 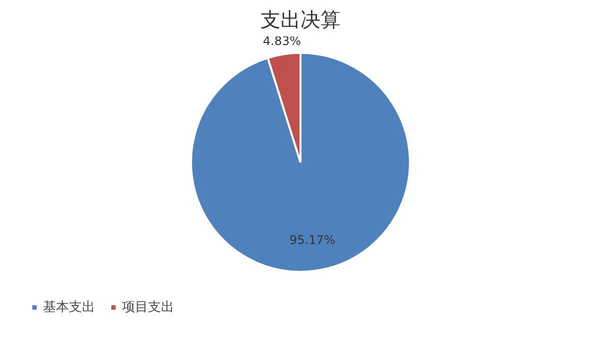 What do you see at coordinates (313, 240) in the screenshot?
I see `data-label: 95.17%` at bounding box center [313, 240].